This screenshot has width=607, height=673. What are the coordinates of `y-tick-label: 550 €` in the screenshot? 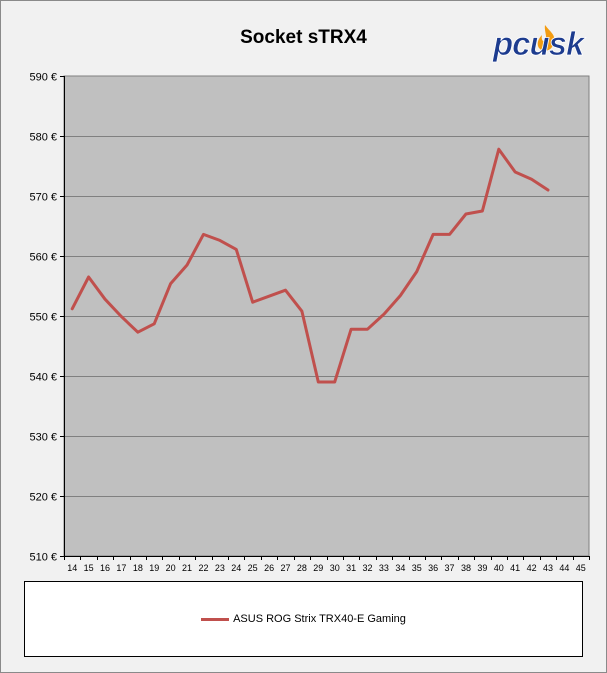 It's located at (43, 318).